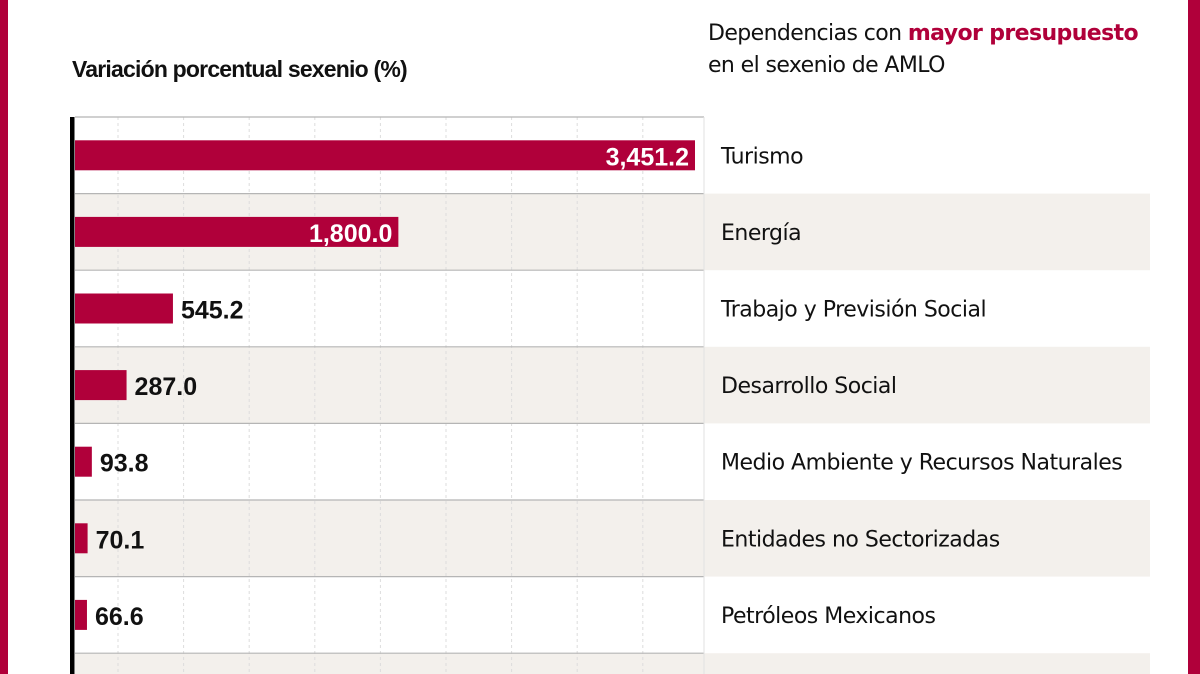 The height and width of the screenshot is (674, 1200). What do you see at coordinates (921, 463) in the screenshot?
I see `category-label: Medio Ambiente y Recursos Naturales` at bounding box center [921, 463].